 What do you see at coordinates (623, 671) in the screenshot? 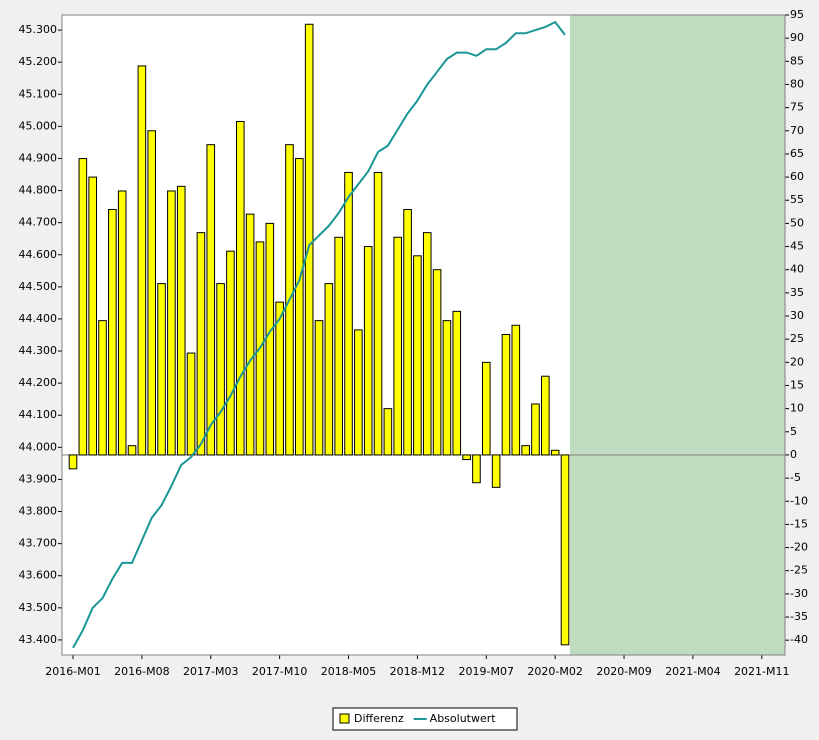
I see `x-tick-label: 2020-M09` at bounding box center [623, 671].